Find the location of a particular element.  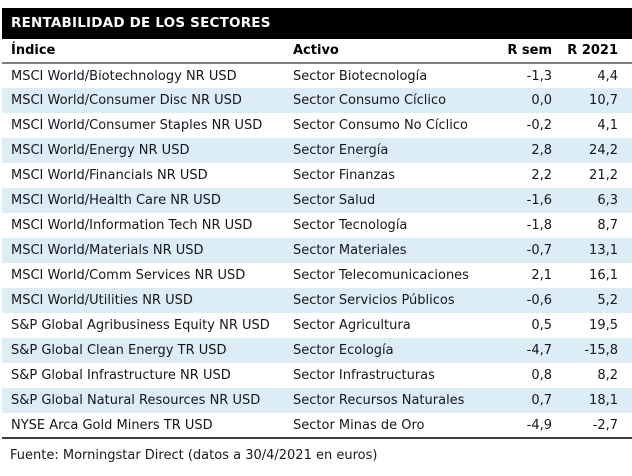

column-header-r-2021: R 2021 is located at coordinates (592, 51).